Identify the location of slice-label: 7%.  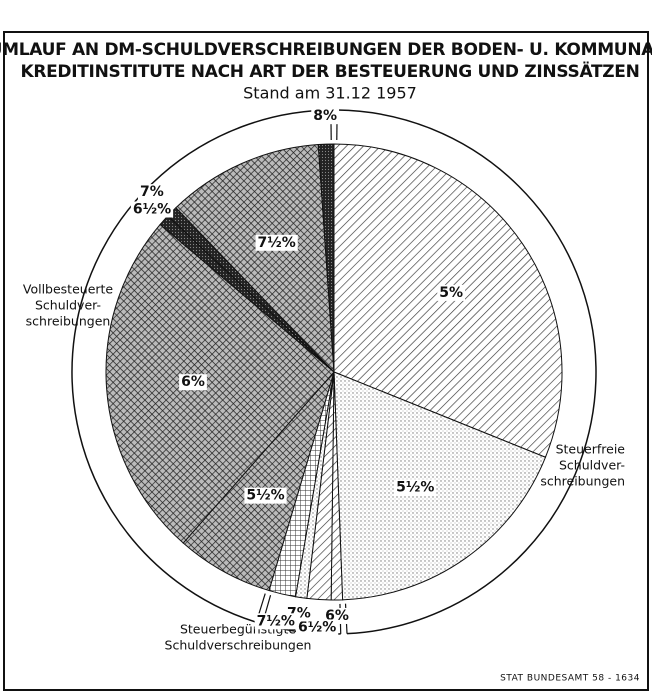
(152, 192).